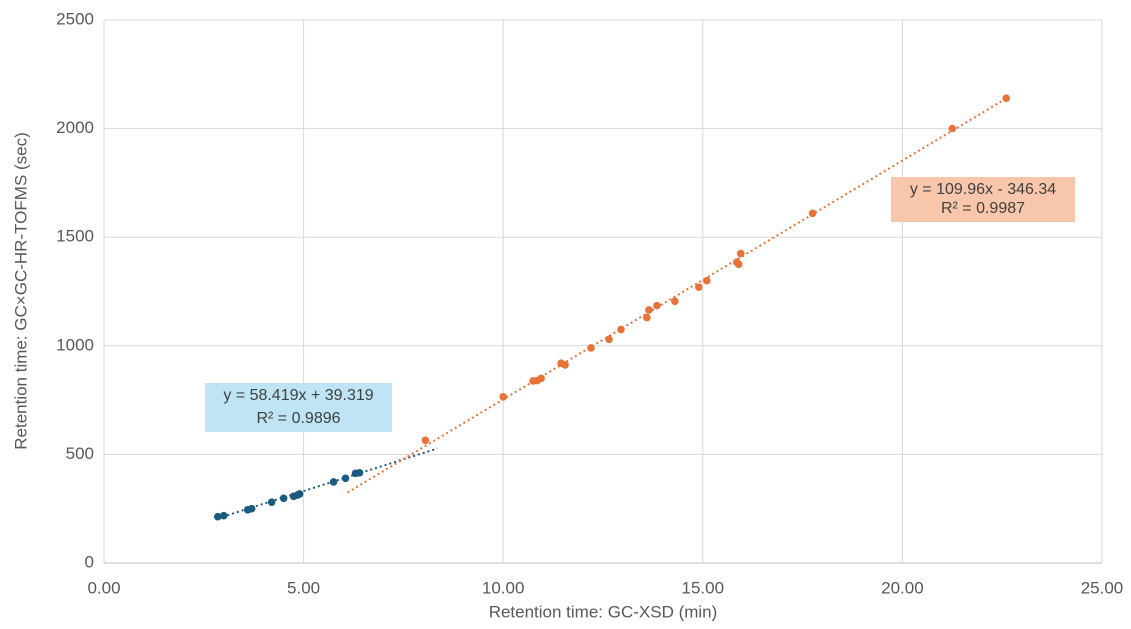 This screenshot has width=1131, height=629. I want to click on x-tick-label: 25.00, so click(1102, 587).